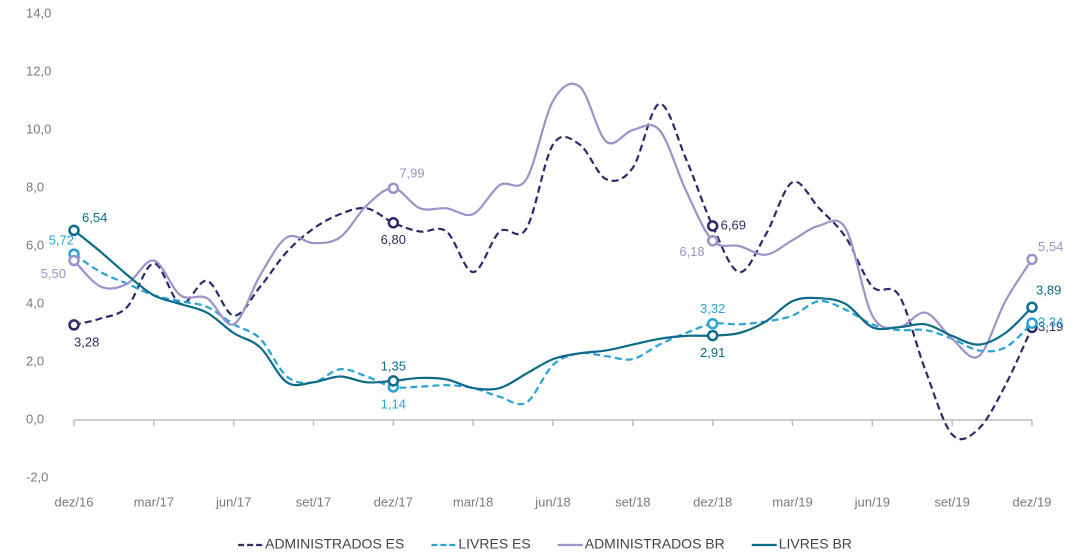 The height and width of the screenshot is (555, 1091). I want to click on y-tick-label: 6,0, so click(35, 244).